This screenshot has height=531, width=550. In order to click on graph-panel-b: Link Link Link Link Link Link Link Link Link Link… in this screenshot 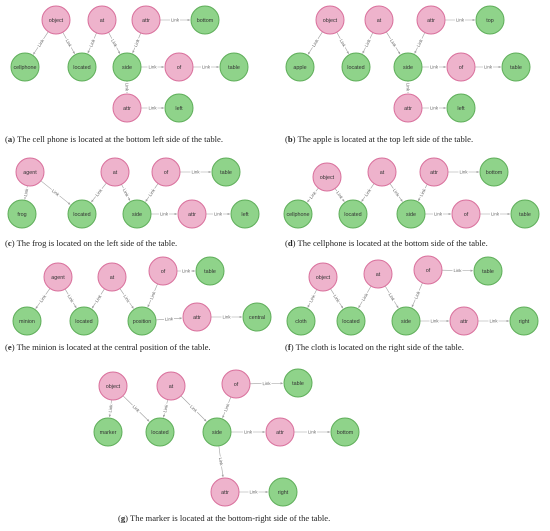, I will do `click(408, 64)`.